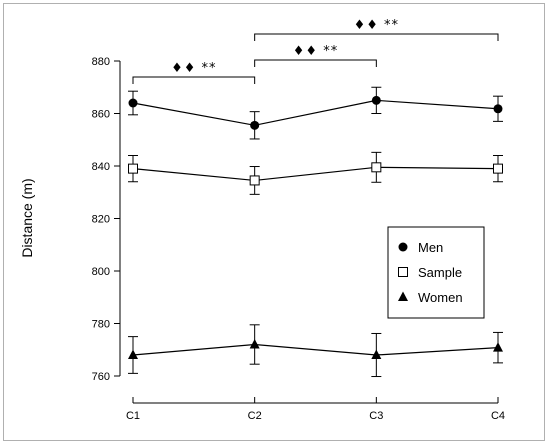  What do you see at coordinates (376, 416) in the screenshot?
I see `x-tick-label: C3` at bounding box center [376, 416].